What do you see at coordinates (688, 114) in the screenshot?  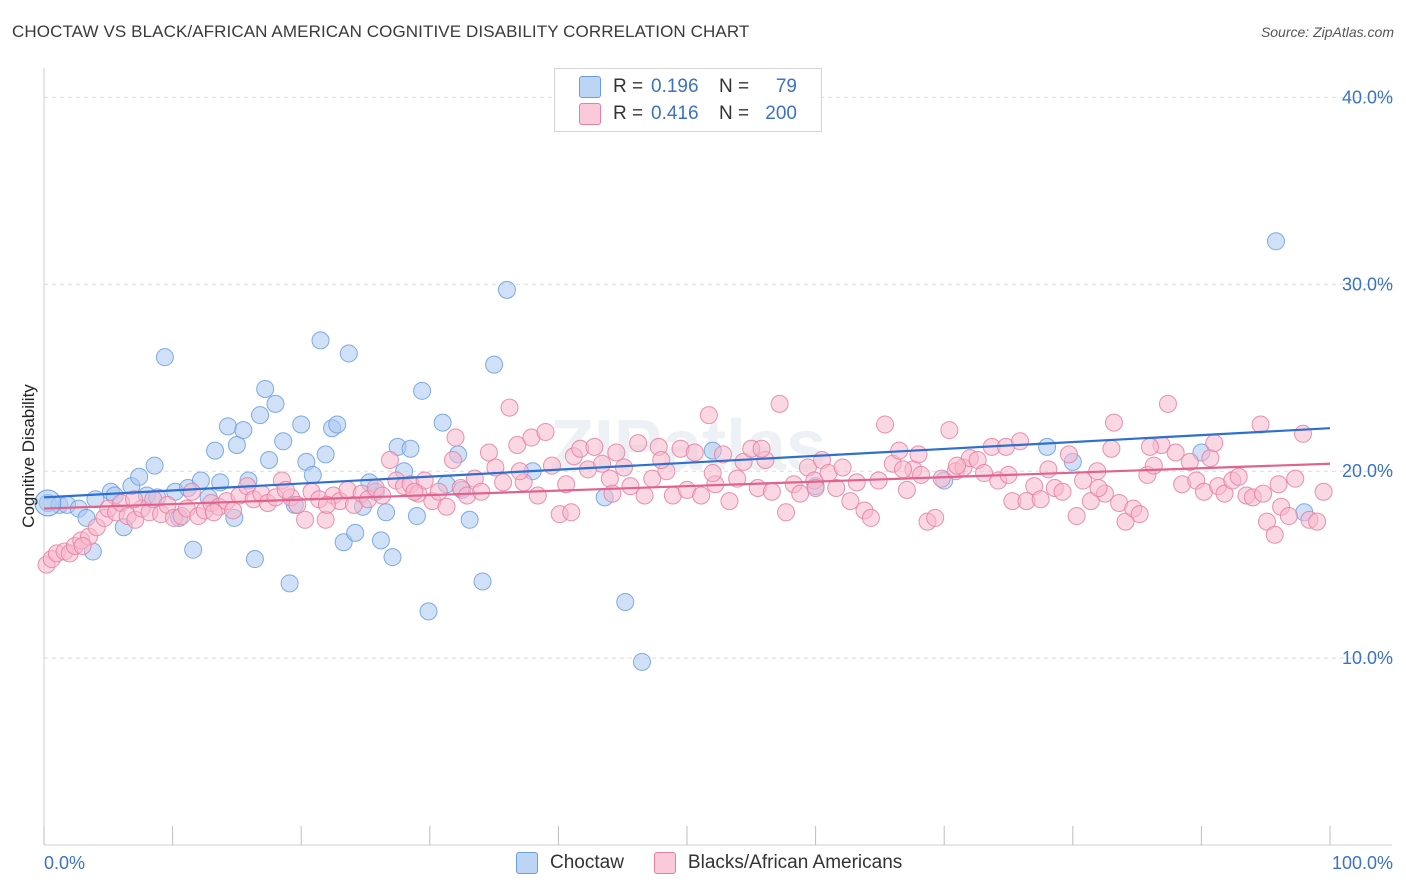 I see `legend-row-blacks: R = 0.416 N = 200` at bounding box center [688, 114].